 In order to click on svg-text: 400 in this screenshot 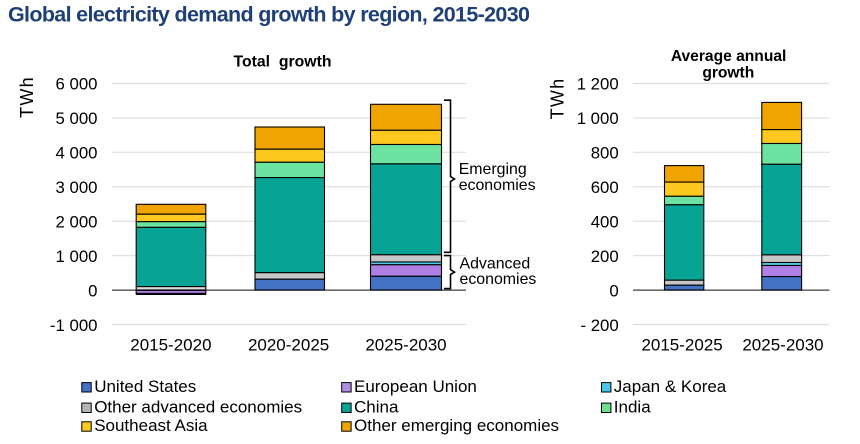, I will do `click(605, 221)`.